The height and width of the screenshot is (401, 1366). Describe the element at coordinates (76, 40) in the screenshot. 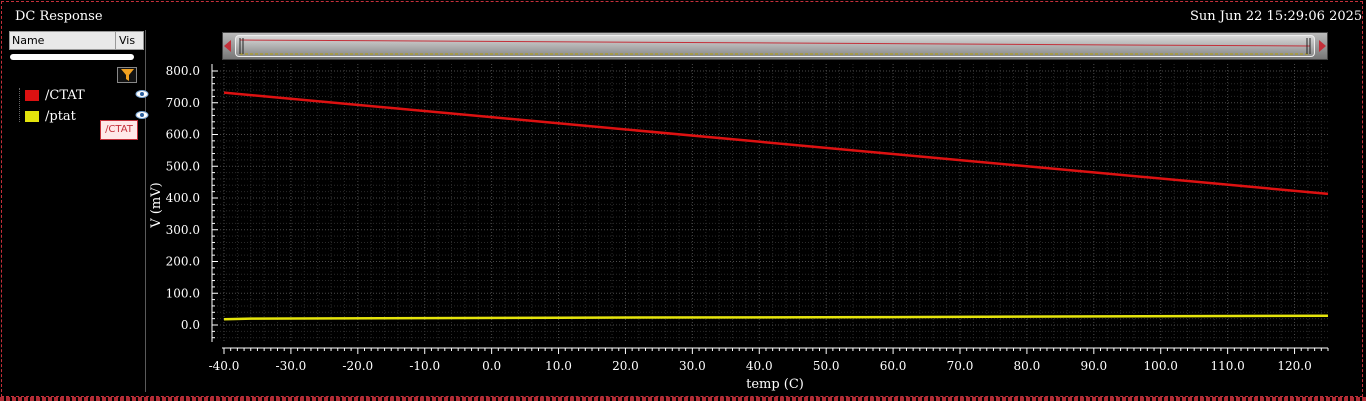

I see `legend-header: Name Vis` at that location.